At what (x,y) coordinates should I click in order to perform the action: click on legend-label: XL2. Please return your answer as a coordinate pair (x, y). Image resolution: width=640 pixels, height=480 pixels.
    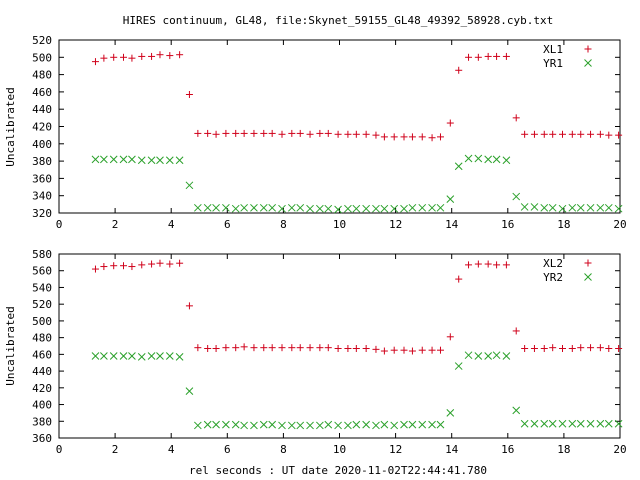
    Looking at the image, I should click on (553, 263).